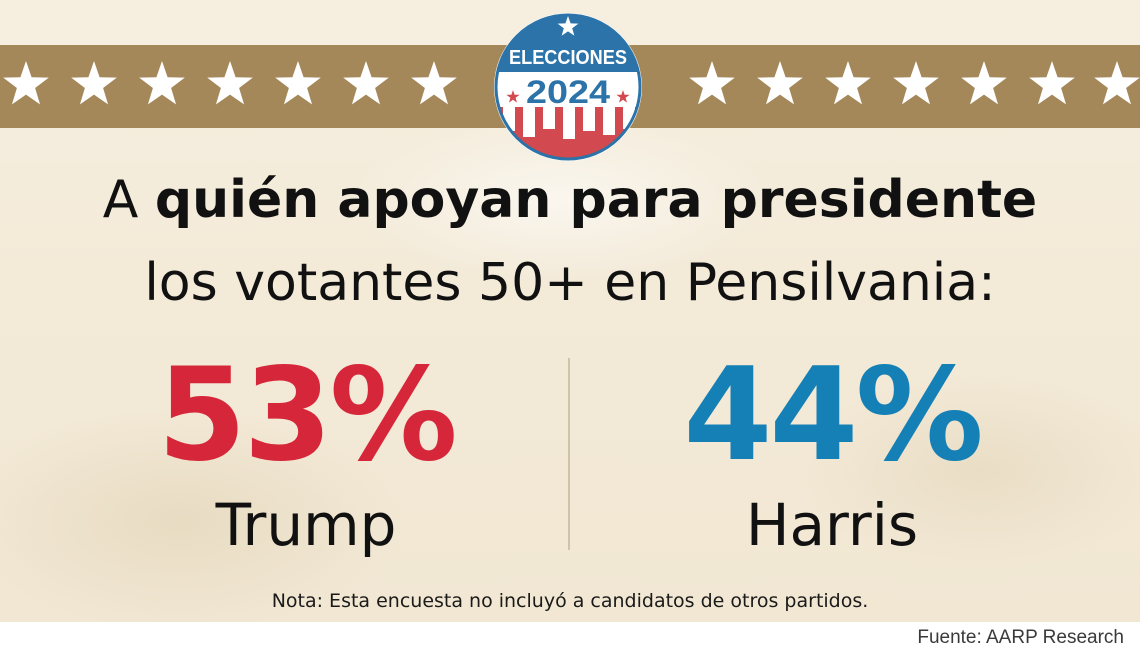 Image resolution: width=1140 pixels, height=655 pixels. I want to click on trump-percent: 53%, so click(307, 415).